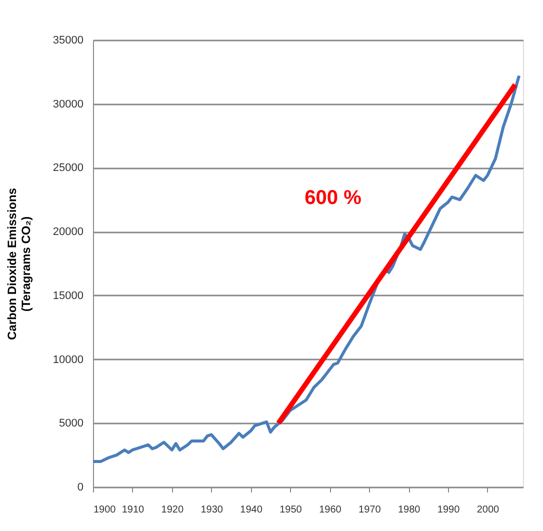 The height and width of the screenshot is (531, 543). What do you see at coordinates (68, 104) in the screenshot?
I see `y-tick-label: 30000` at bounding box center [68, 104].